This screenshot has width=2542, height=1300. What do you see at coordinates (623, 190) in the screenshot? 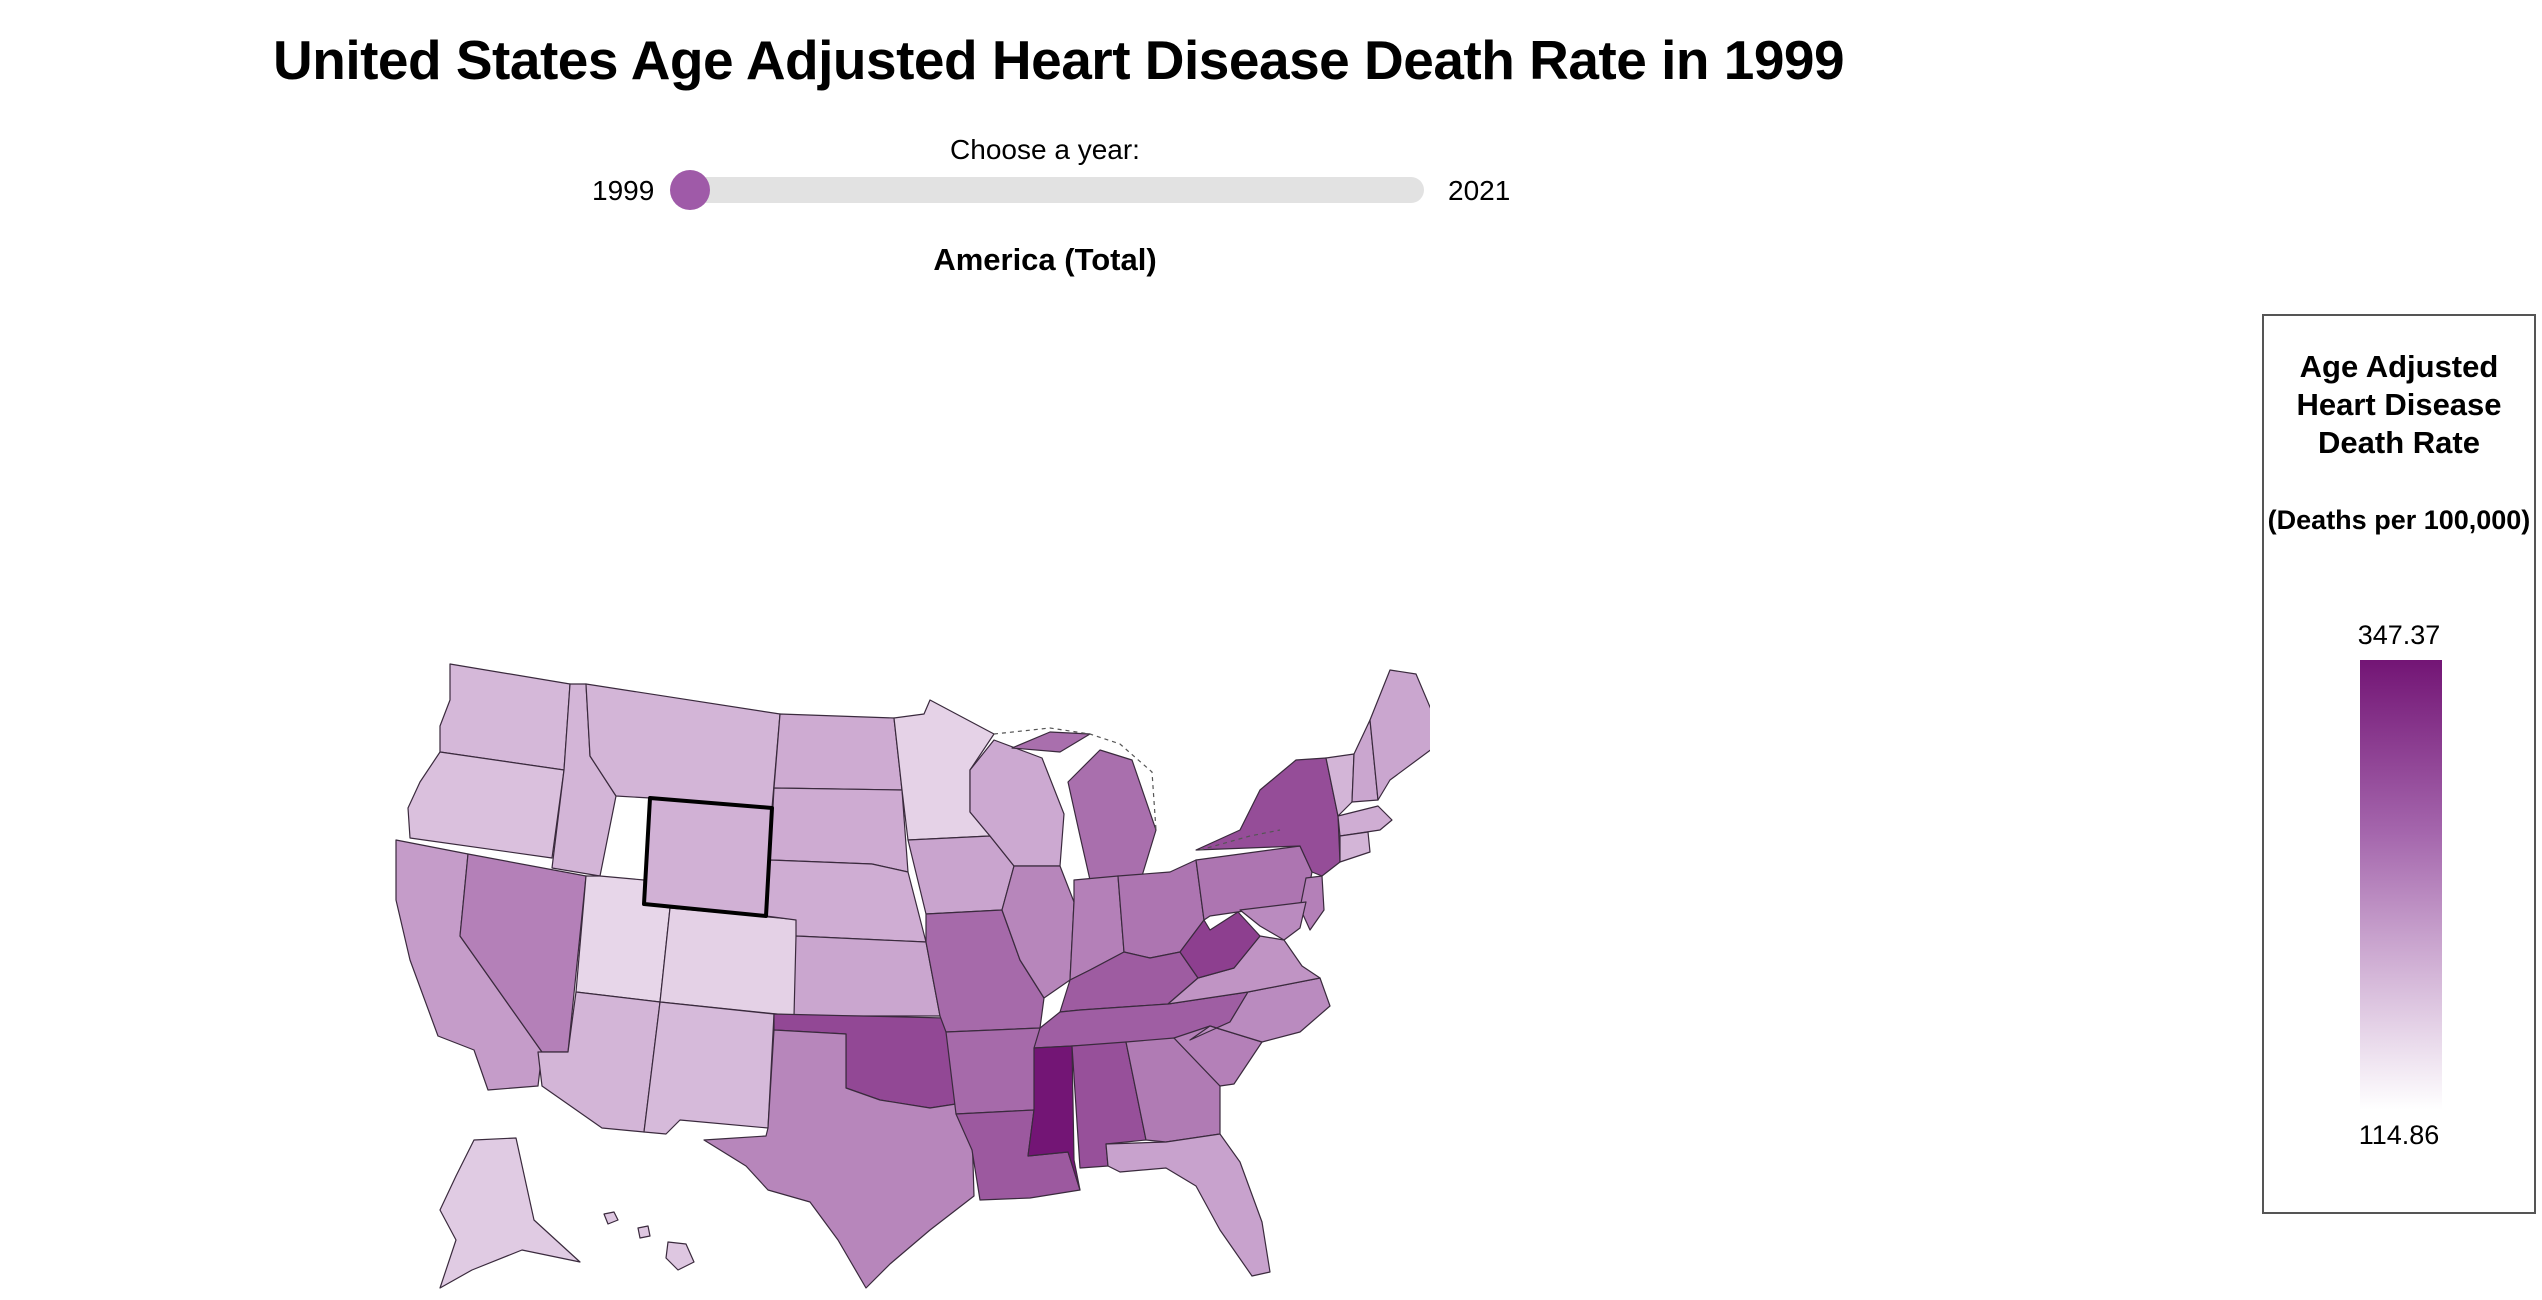
I see `year-slider-min-label: 1999` at bounding box center [623, 190].